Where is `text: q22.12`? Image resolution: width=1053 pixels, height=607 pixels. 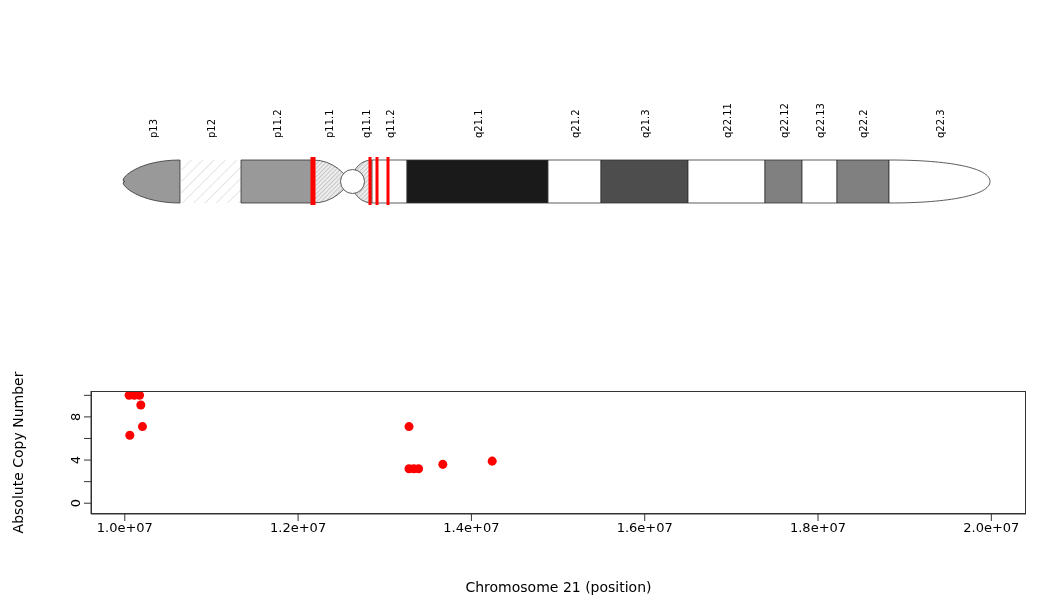
text: q22.12 is located at coordinates (784, 120).